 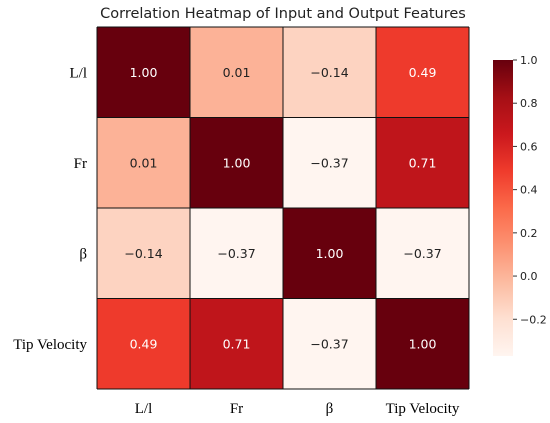 I want to click on heatmap-annotation-r3-c1: 0.71, so click(x=237, y=343).